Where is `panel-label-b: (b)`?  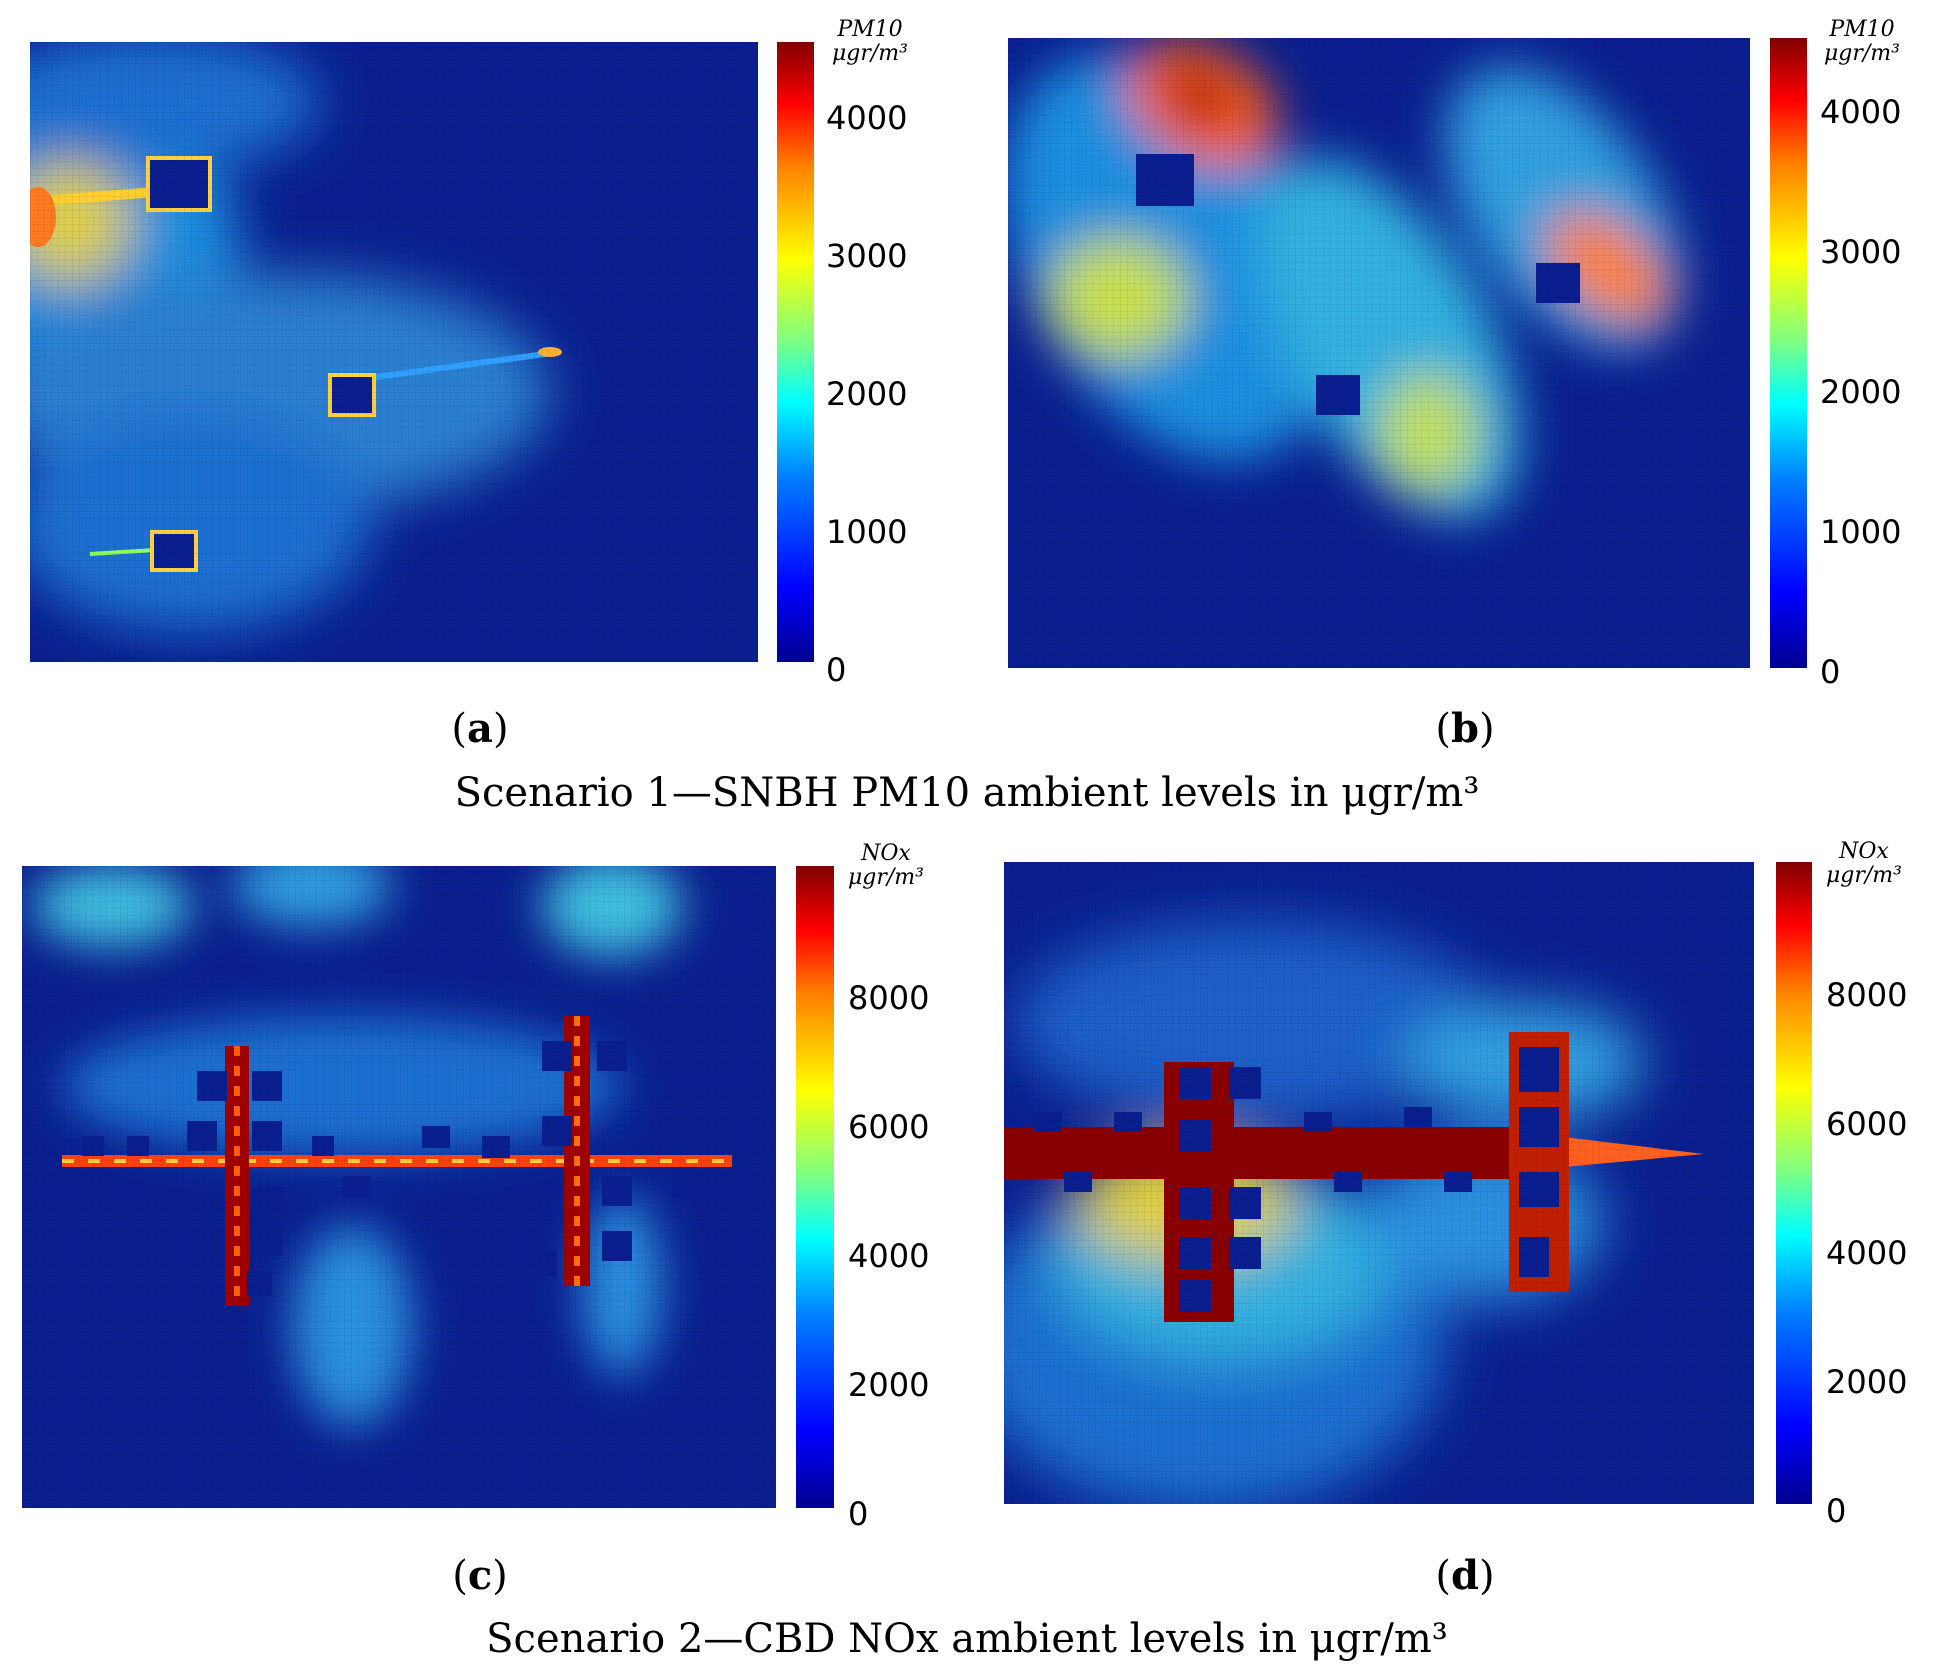
panel-label-b: (b) is located at coordinates (1465, 728).